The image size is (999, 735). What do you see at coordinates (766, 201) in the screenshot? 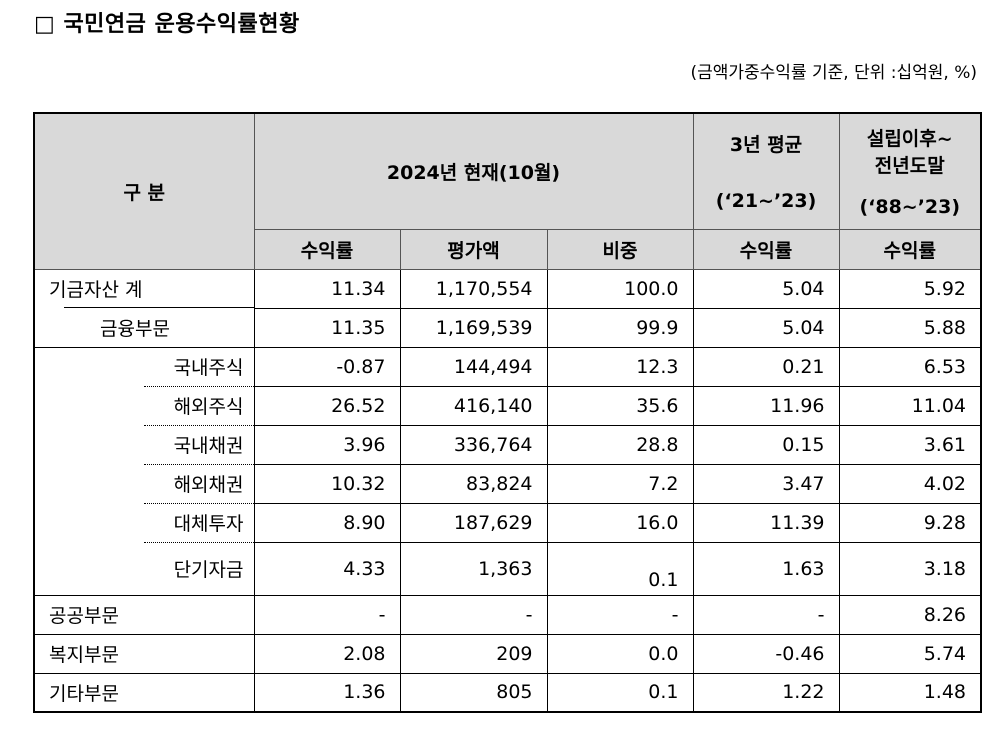
I see `header-text: (‘21~’23)` at bounding box center [766, 201].